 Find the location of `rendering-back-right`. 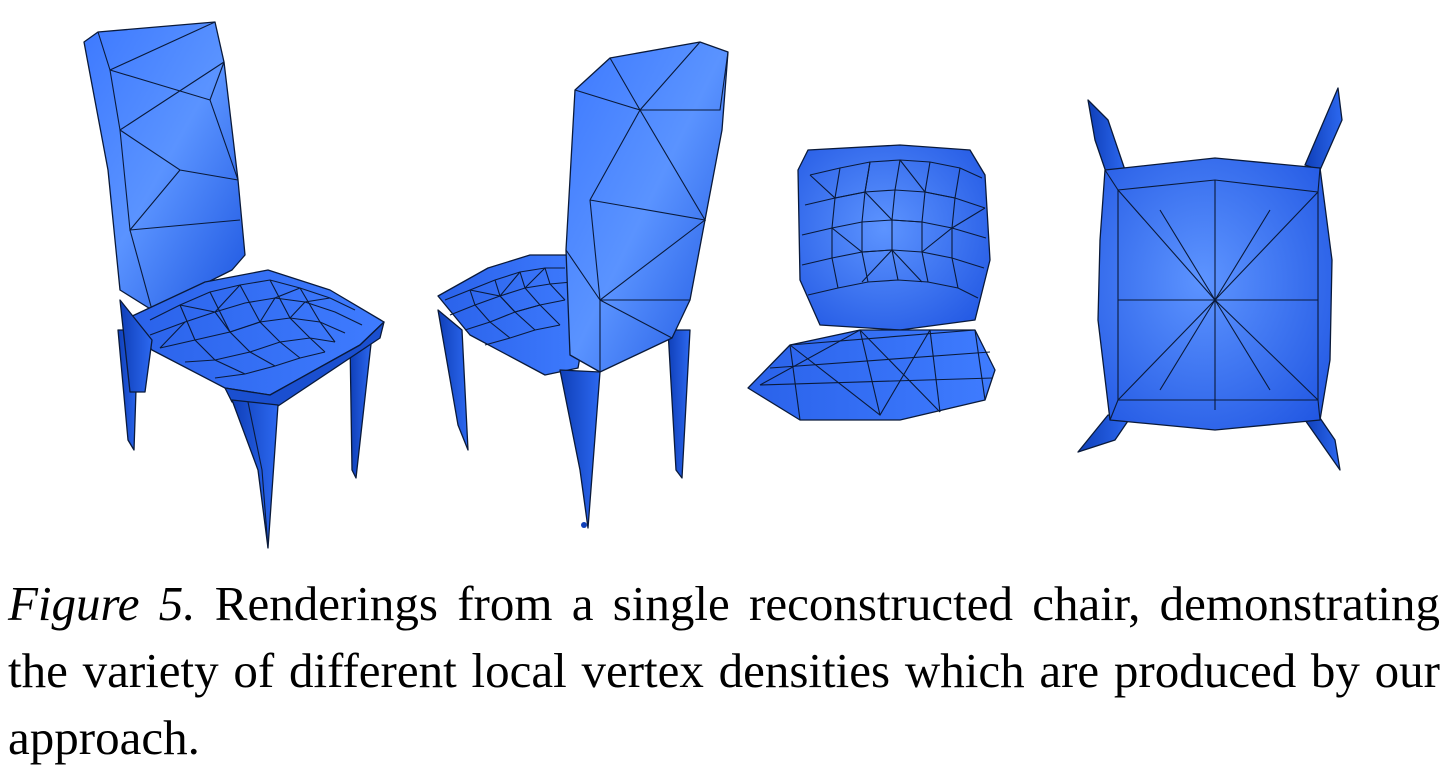

rendering-back-right is located at coordinates (583, 285).